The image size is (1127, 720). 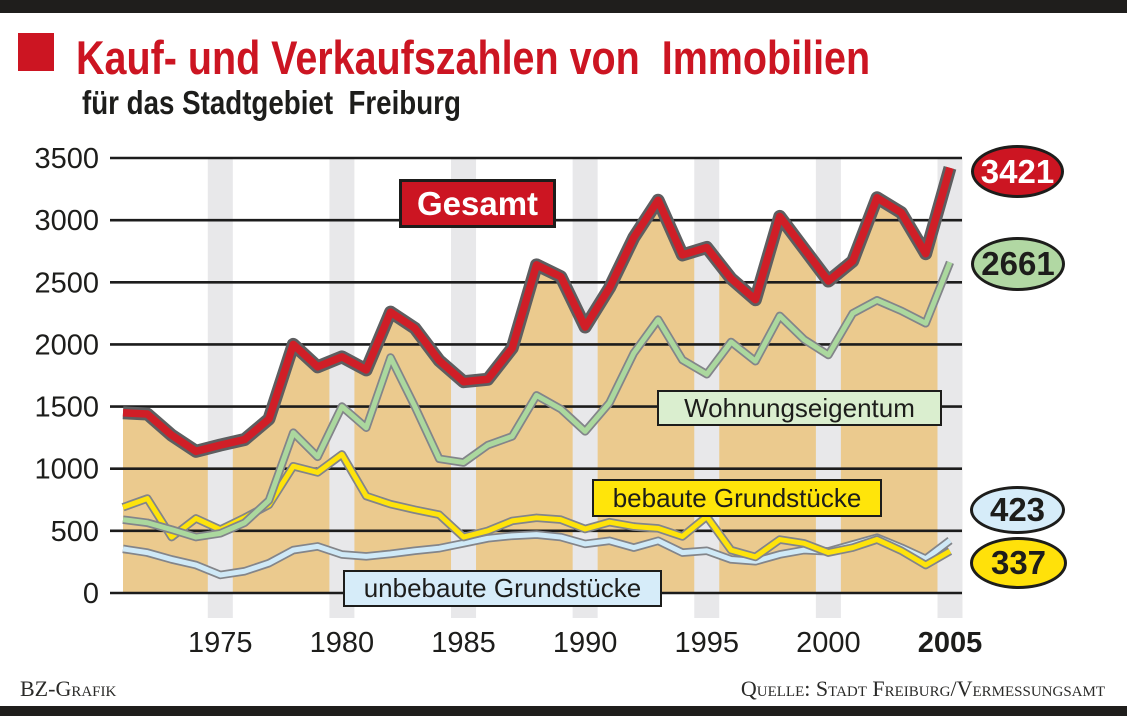 I want to click on y-tick-label-3500: 3500, so click(x=66, y=159).